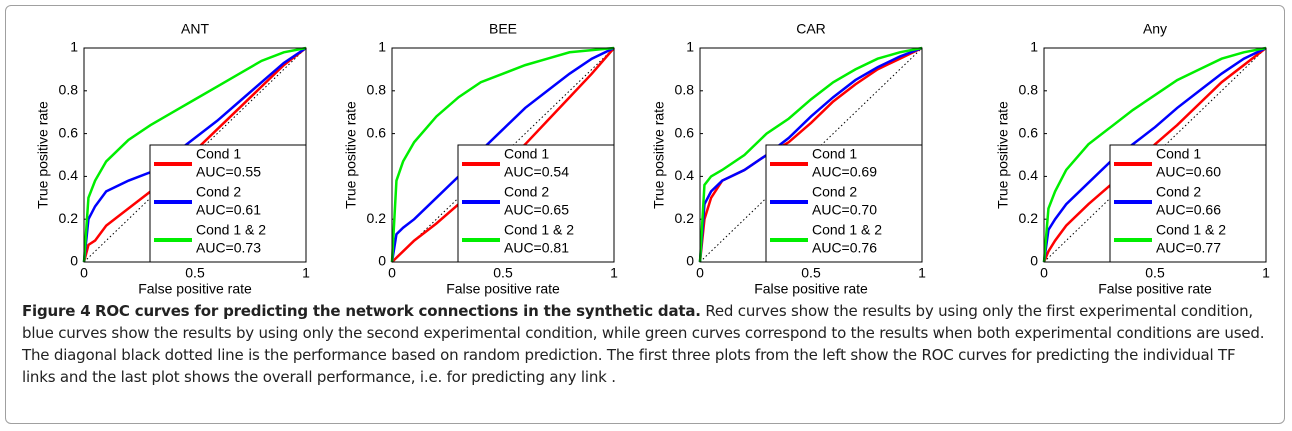 The image size is (1292, 431). Describe the element at coordinates (811, 29) in the screenshot. I see `chart-title: CAR` at that location.